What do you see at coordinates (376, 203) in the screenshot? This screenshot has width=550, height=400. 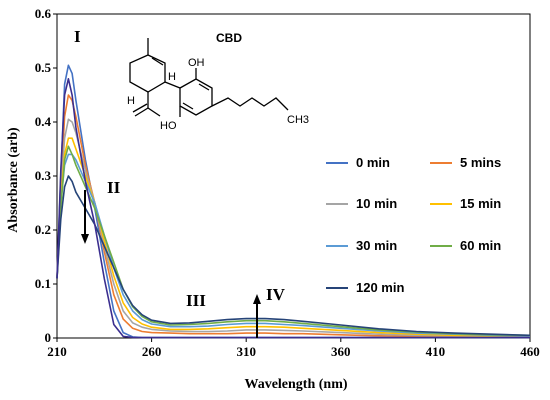 I see `legend-label: 10 min` at bounding box center [376, 203].